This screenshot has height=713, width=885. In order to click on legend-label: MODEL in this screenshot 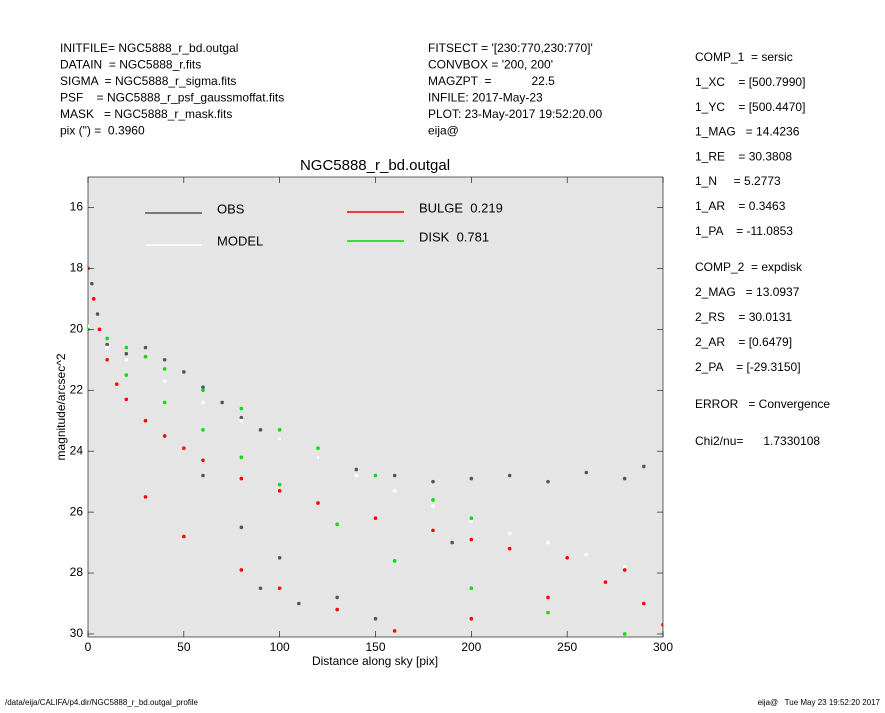, I will do `click(240, 240)`.